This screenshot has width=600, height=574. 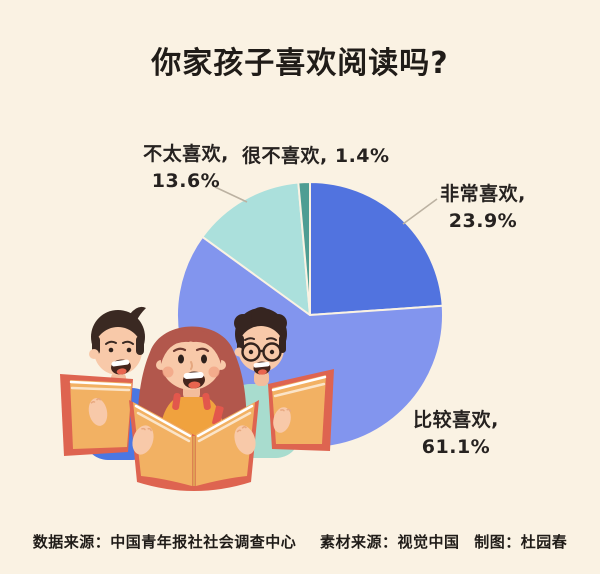 I want to click on girl-hand-left, so click(x=143, y=440).